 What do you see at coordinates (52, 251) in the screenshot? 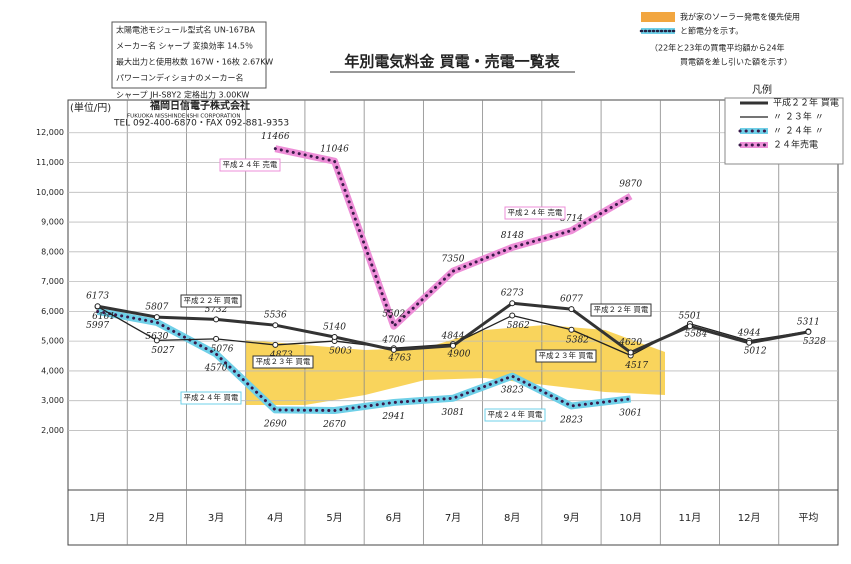
I see `y-tick-label: 8,000` at bounding box center [52, 251].